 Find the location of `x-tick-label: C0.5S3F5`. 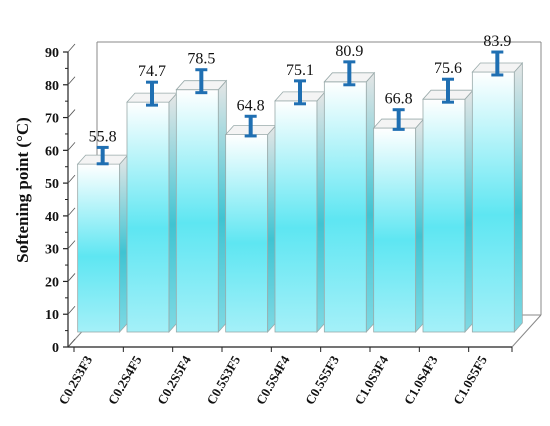

x-tick-label: C0.5S3F5 is located at coordinates (223, 380).